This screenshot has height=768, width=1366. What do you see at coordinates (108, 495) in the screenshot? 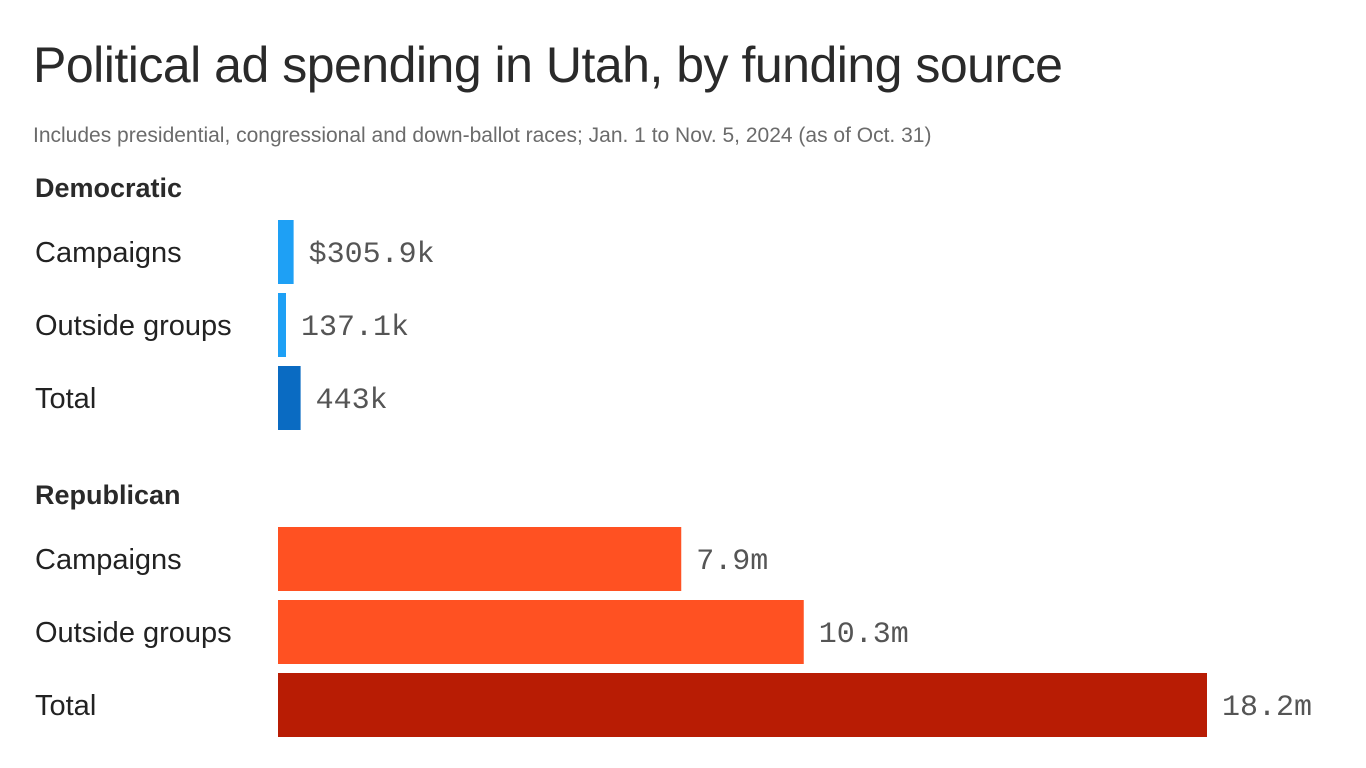
I see `group-label-republican: Republican` at bounding box center [108, 495].